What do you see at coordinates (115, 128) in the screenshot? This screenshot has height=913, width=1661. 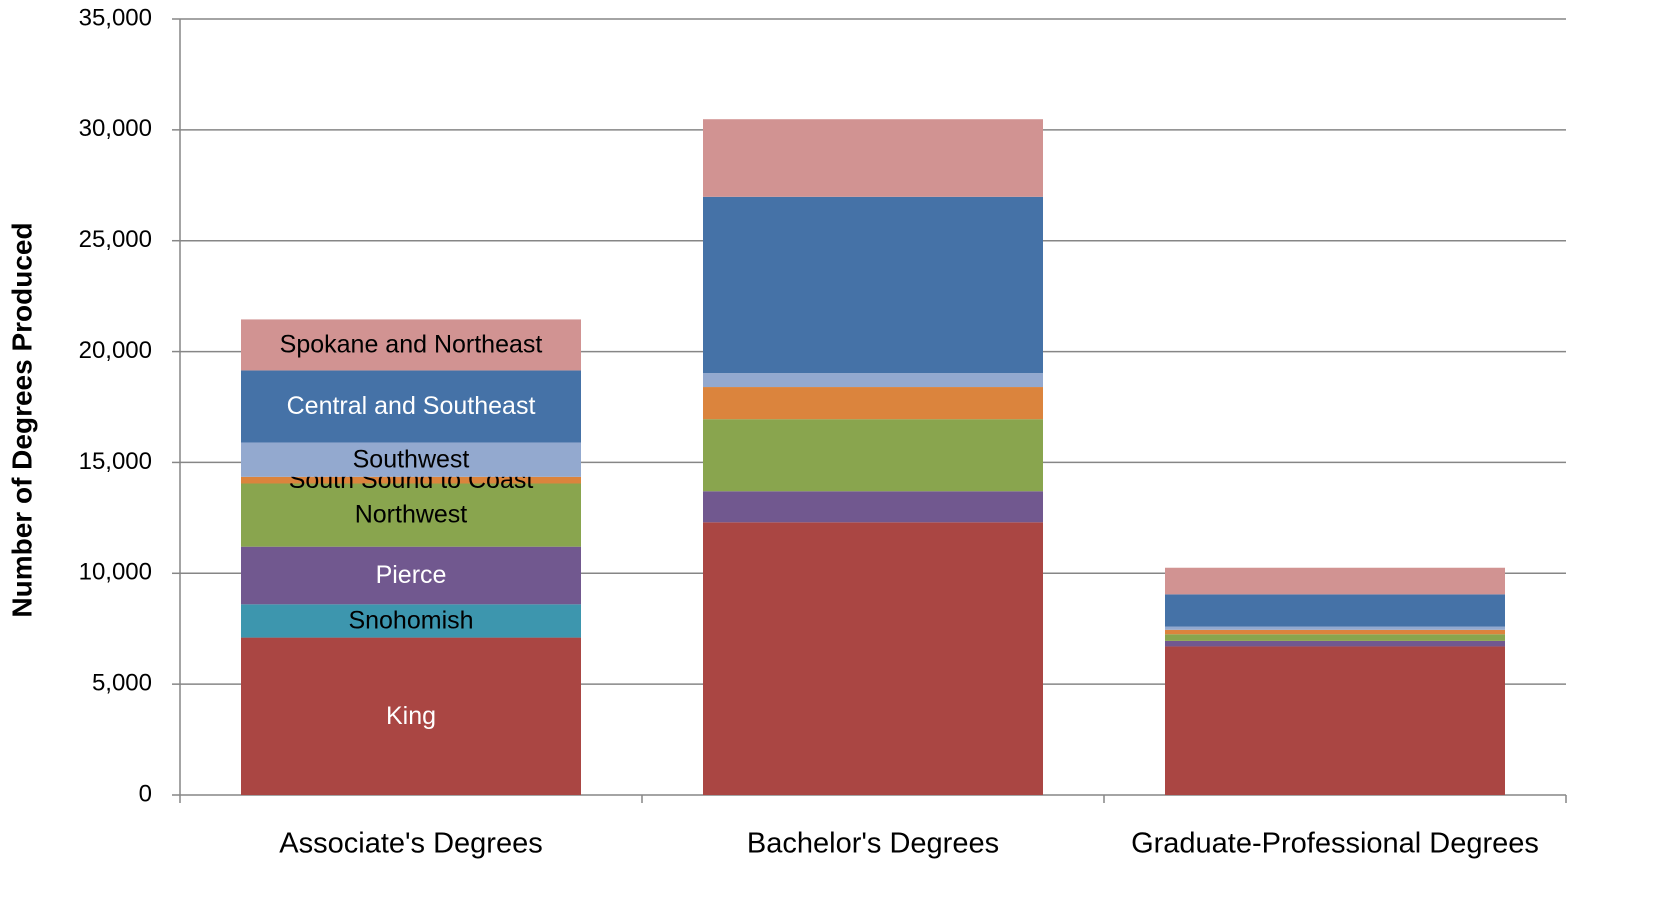 I see `y-tick-label: 30,000` at bounding box center [115, 128].